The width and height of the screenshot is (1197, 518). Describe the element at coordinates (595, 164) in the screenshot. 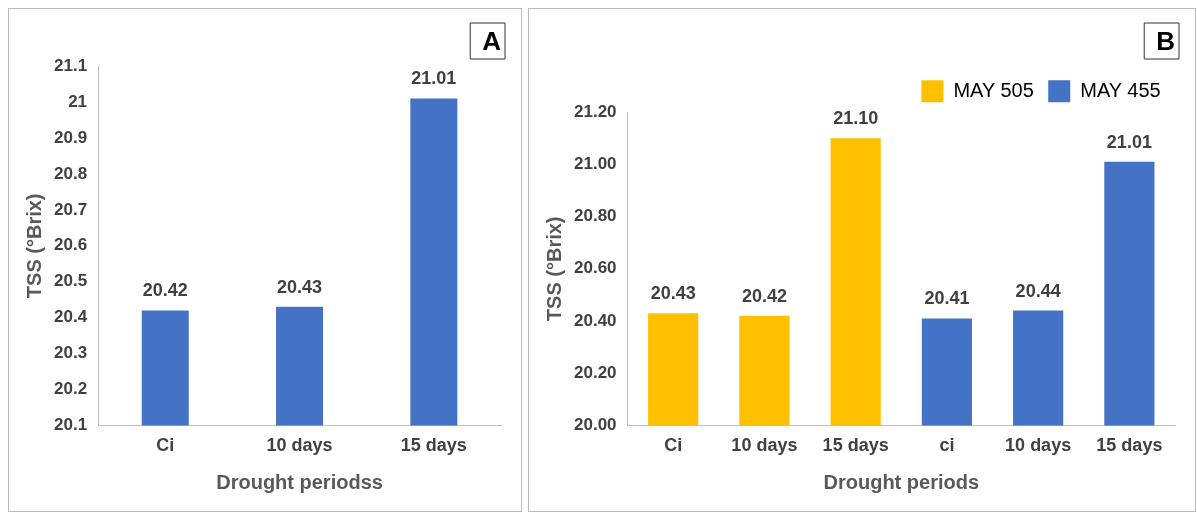

I see `y-tick-label: 21.00` at that location.